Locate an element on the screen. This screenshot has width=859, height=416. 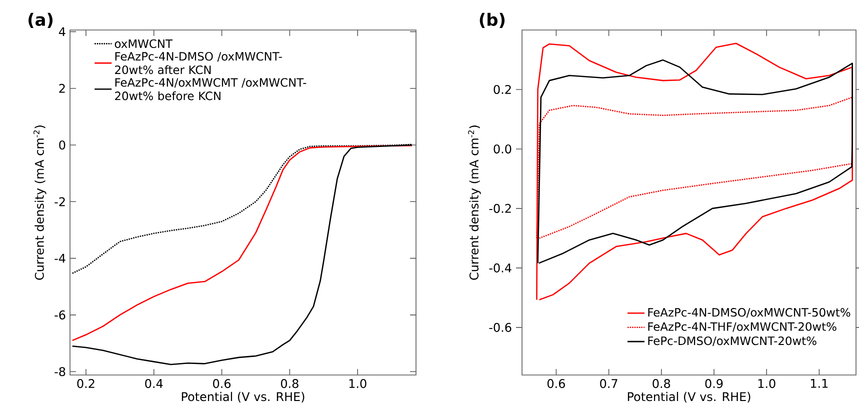
y-tick-label: 4 is located at coordinates (62, 31).